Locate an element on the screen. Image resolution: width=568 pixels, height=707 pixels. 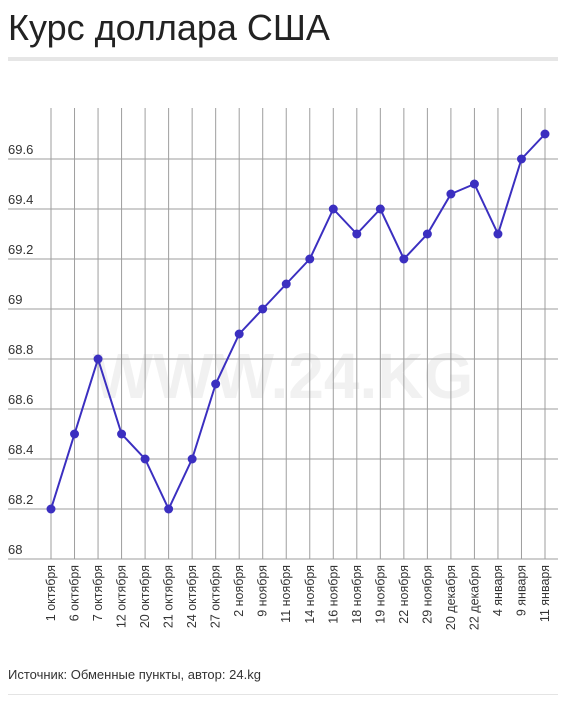
x-tick-label: 12 октября is located at coordinates (122, 596).